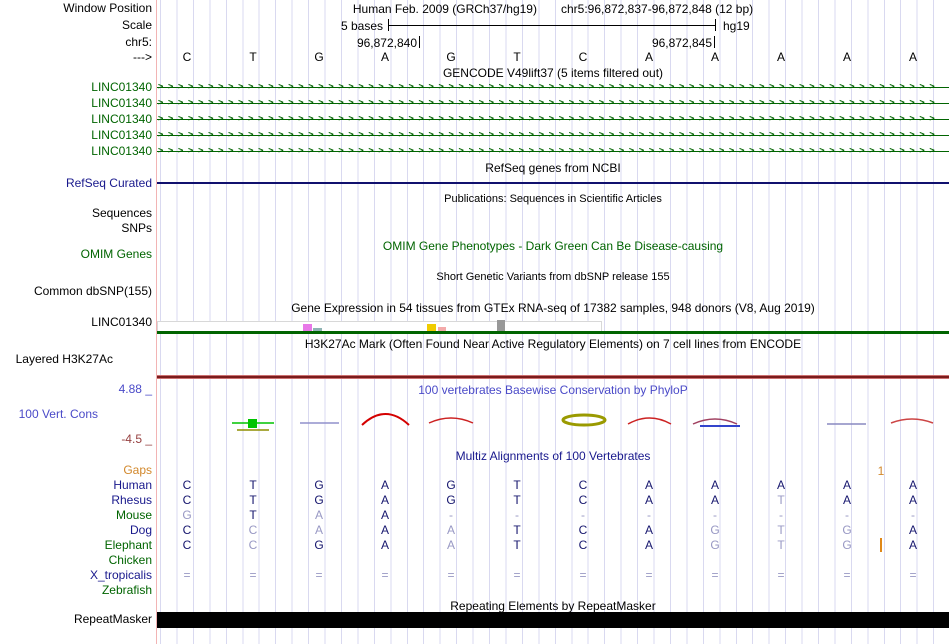 This screenshot has width=950, height=644. What do you see at coordinates (319, 57) in the screenshot?
I see `sequence-base: G` at bounding box center [319, 57].